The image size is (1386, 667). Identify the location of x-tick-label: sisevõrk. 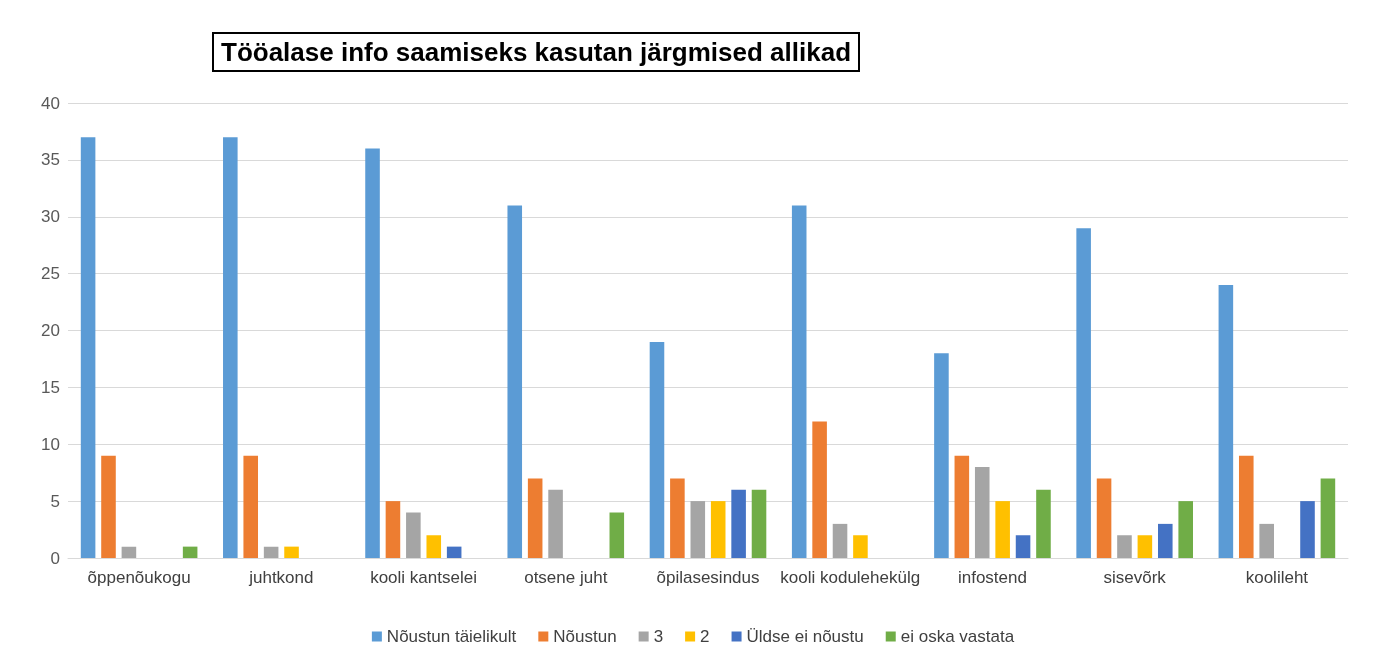
(1135, 577).